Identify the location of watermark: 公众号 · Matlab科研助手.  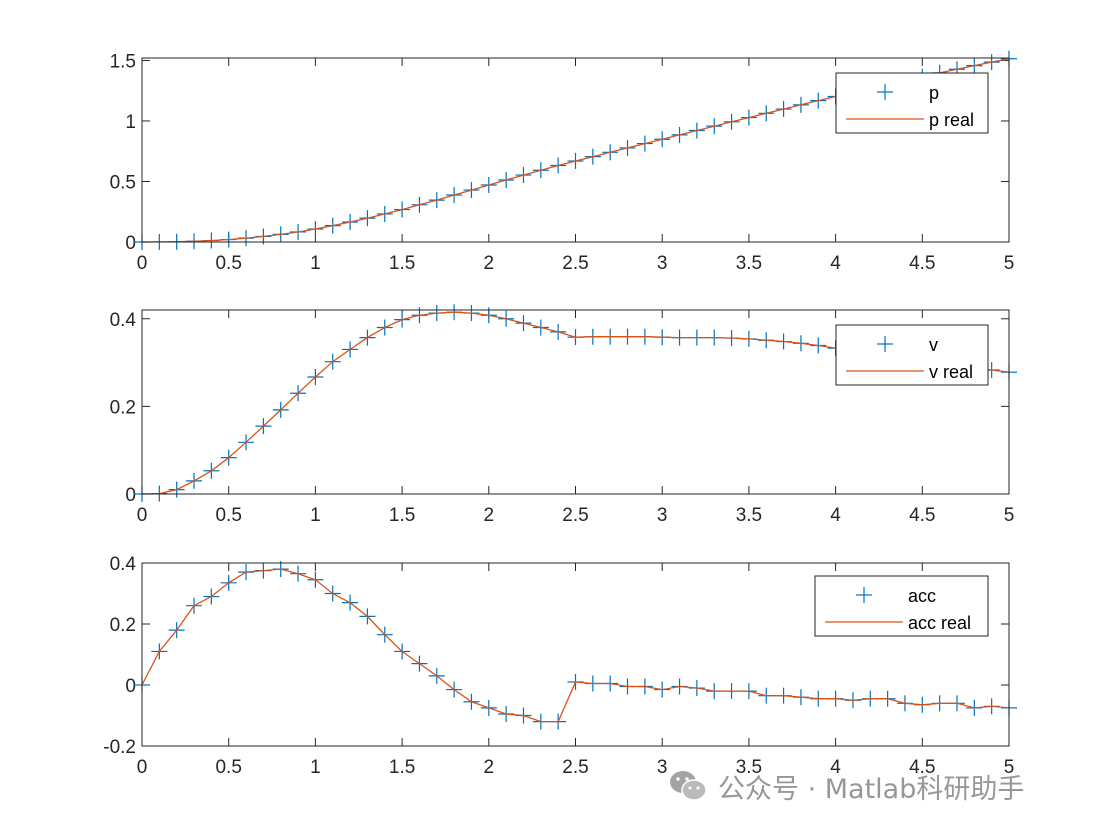
(878, 786).